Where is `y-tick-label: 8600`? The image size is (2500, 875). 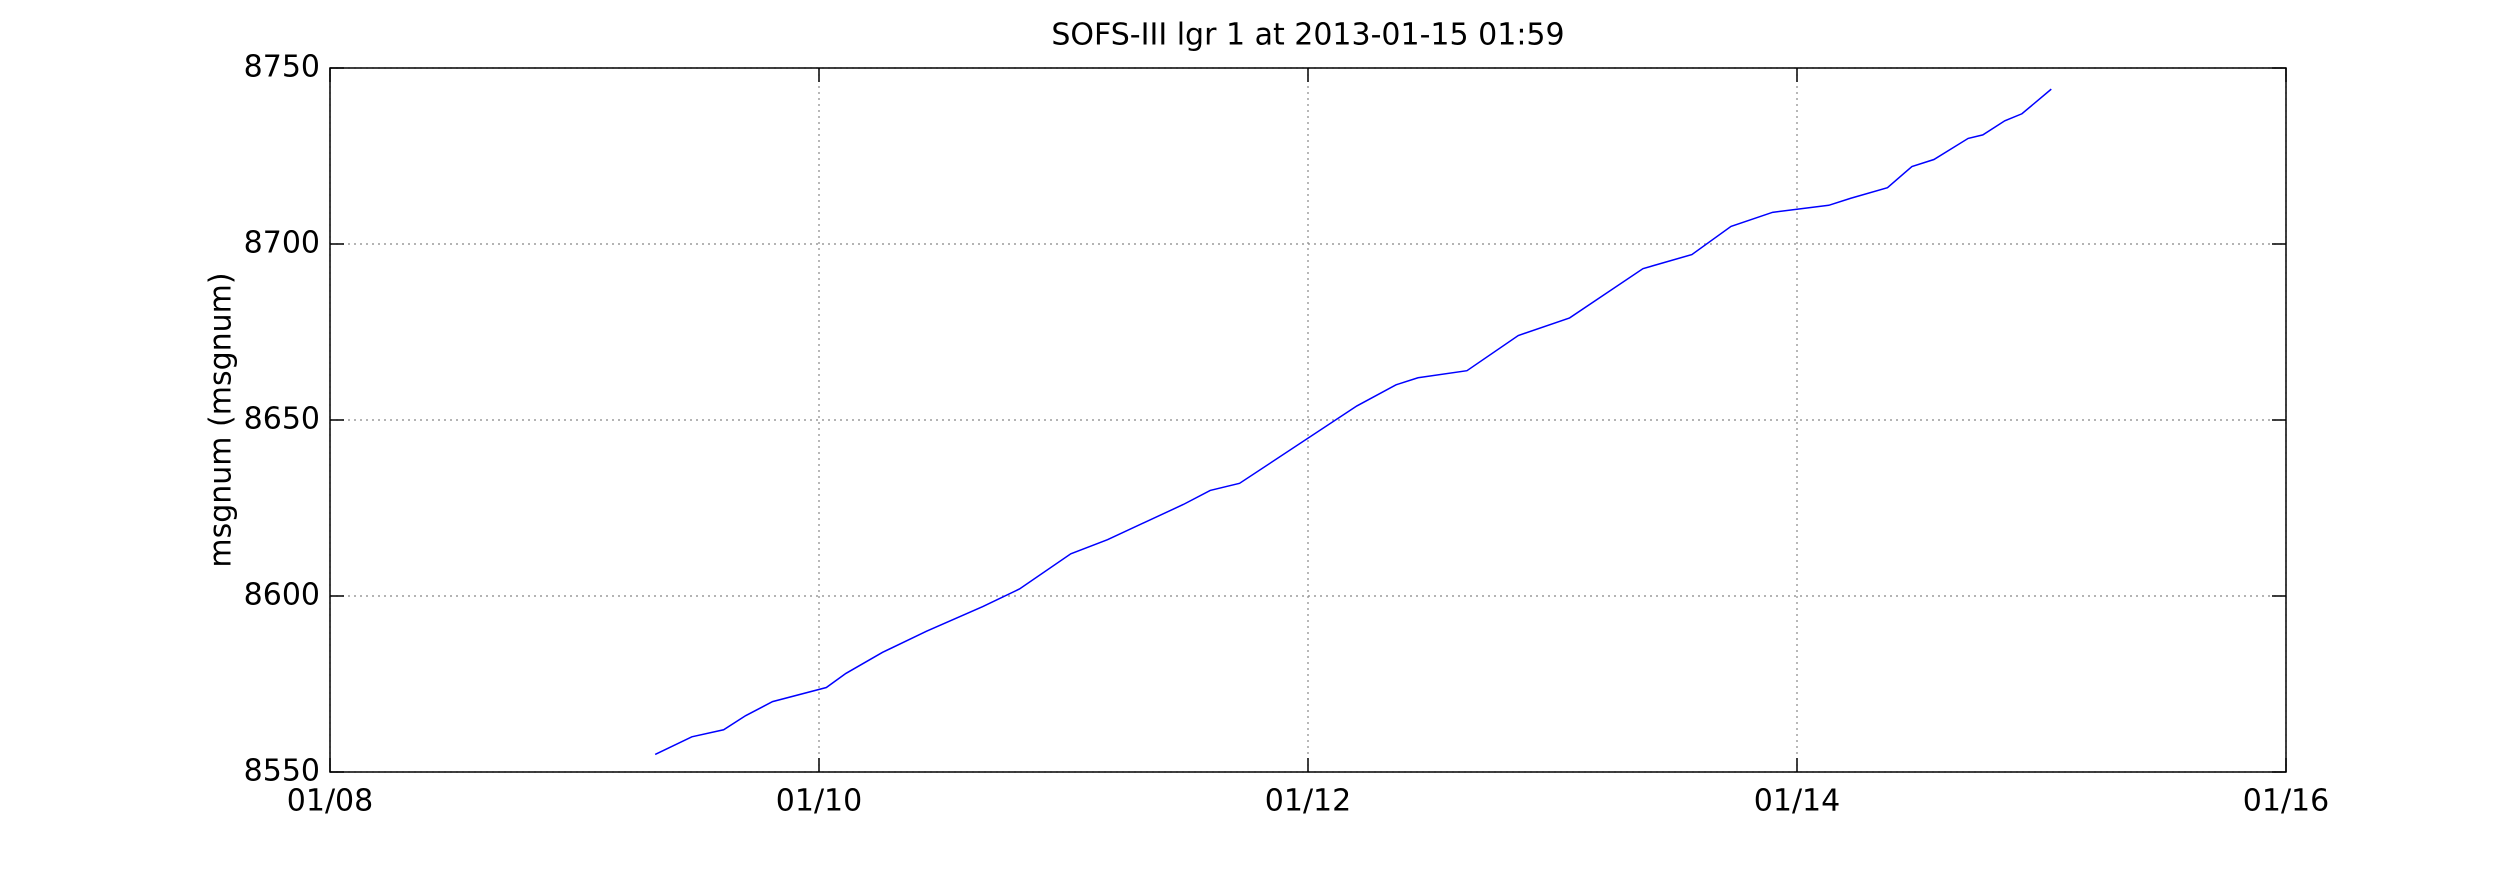 y-tick-label: 8600 is located at coordinates (282, 595).